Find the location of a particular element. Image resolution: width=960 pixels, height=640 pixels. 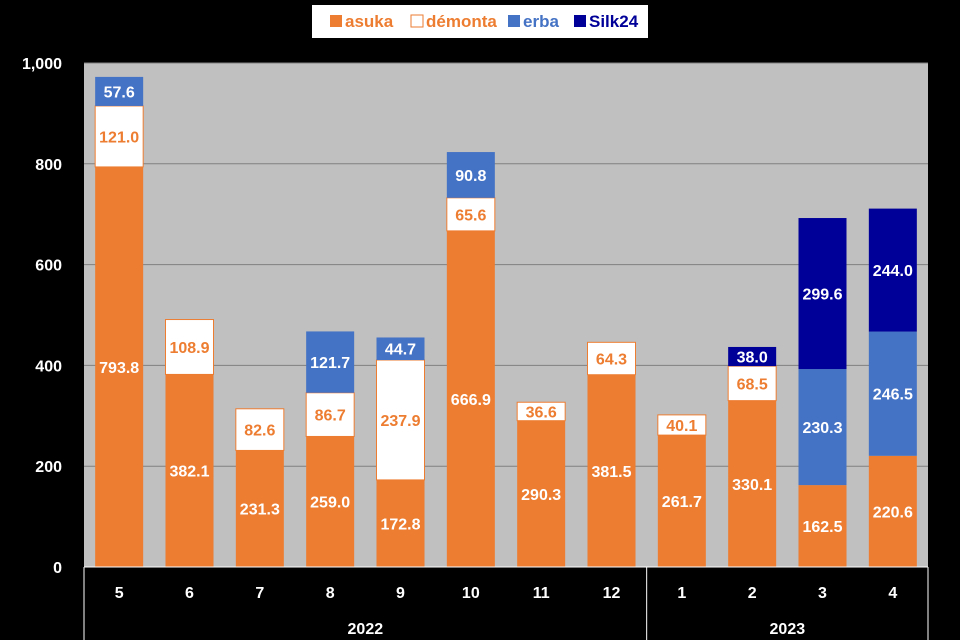

data-label-erba-5: 57.6 is located at coordinates (119, 92).